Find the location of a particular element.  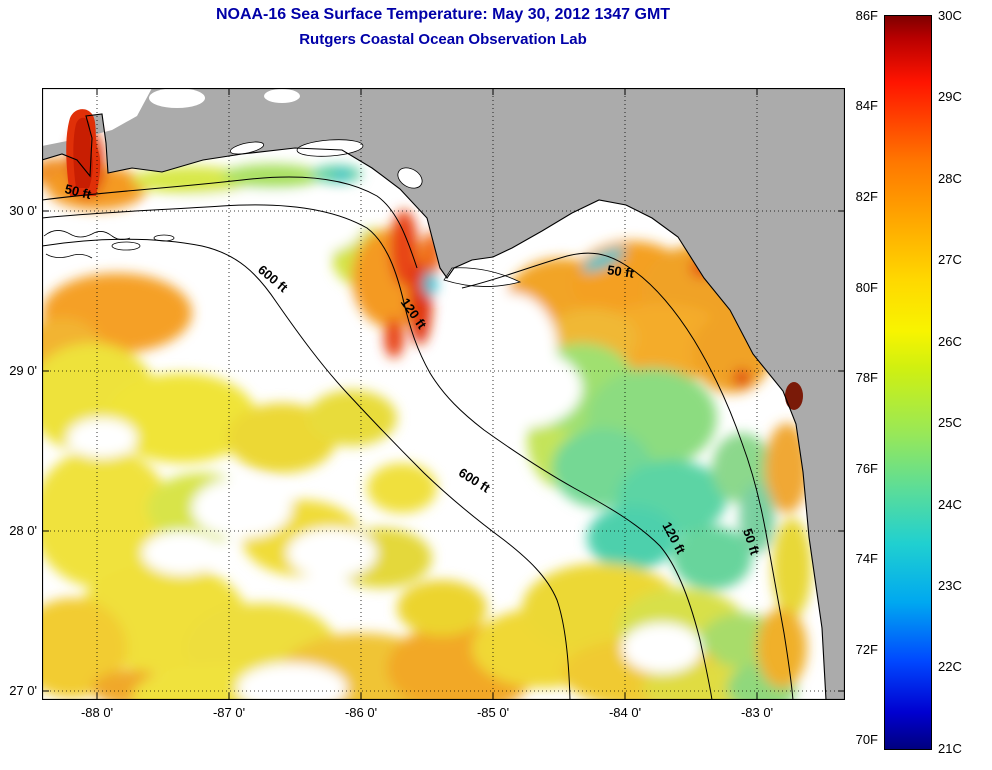

colorbar-c-label: 21C is located at coordinates (950, 748).